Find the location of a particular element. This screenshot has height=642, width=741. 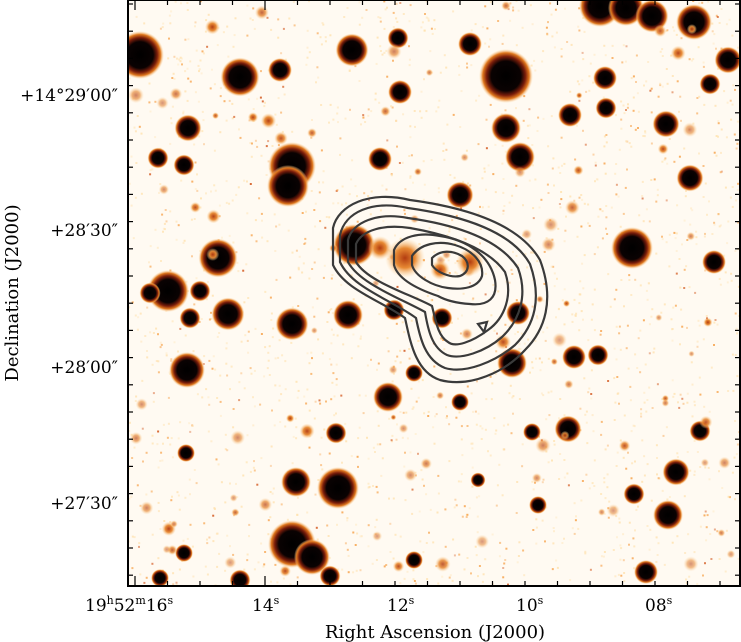

x-tick-label: 19h52m16s is located at coordinates (129, 605).